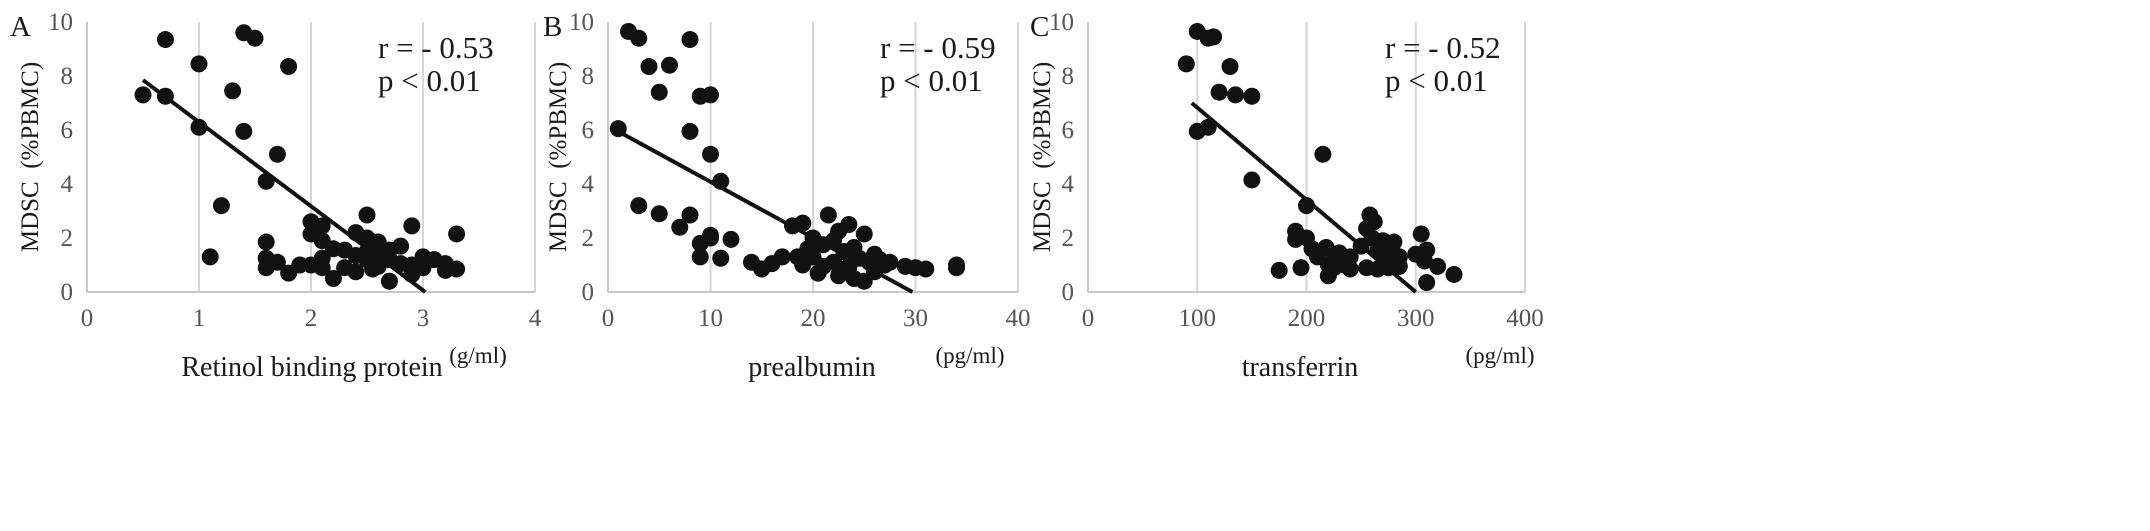 Image resolution: width=2150 pixels, height=531 pixels. I want to click on x-tick-label: 30, so click(915, 318).